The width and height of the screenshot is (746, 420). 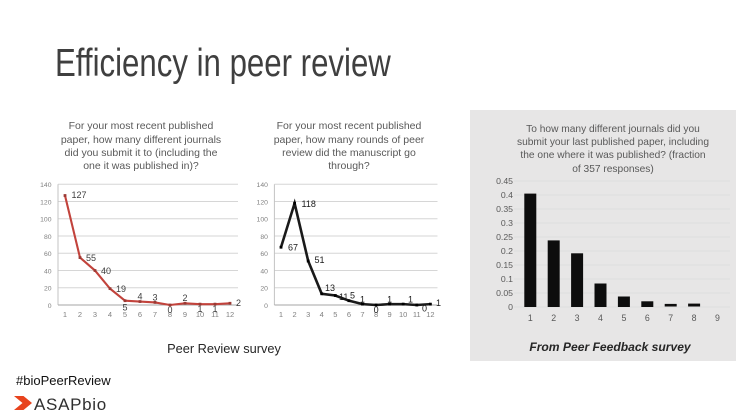 What do you see at coordinates (121, 289) in the screenshot?
I see `svg-text: 19` at bounding box center [121, 289].